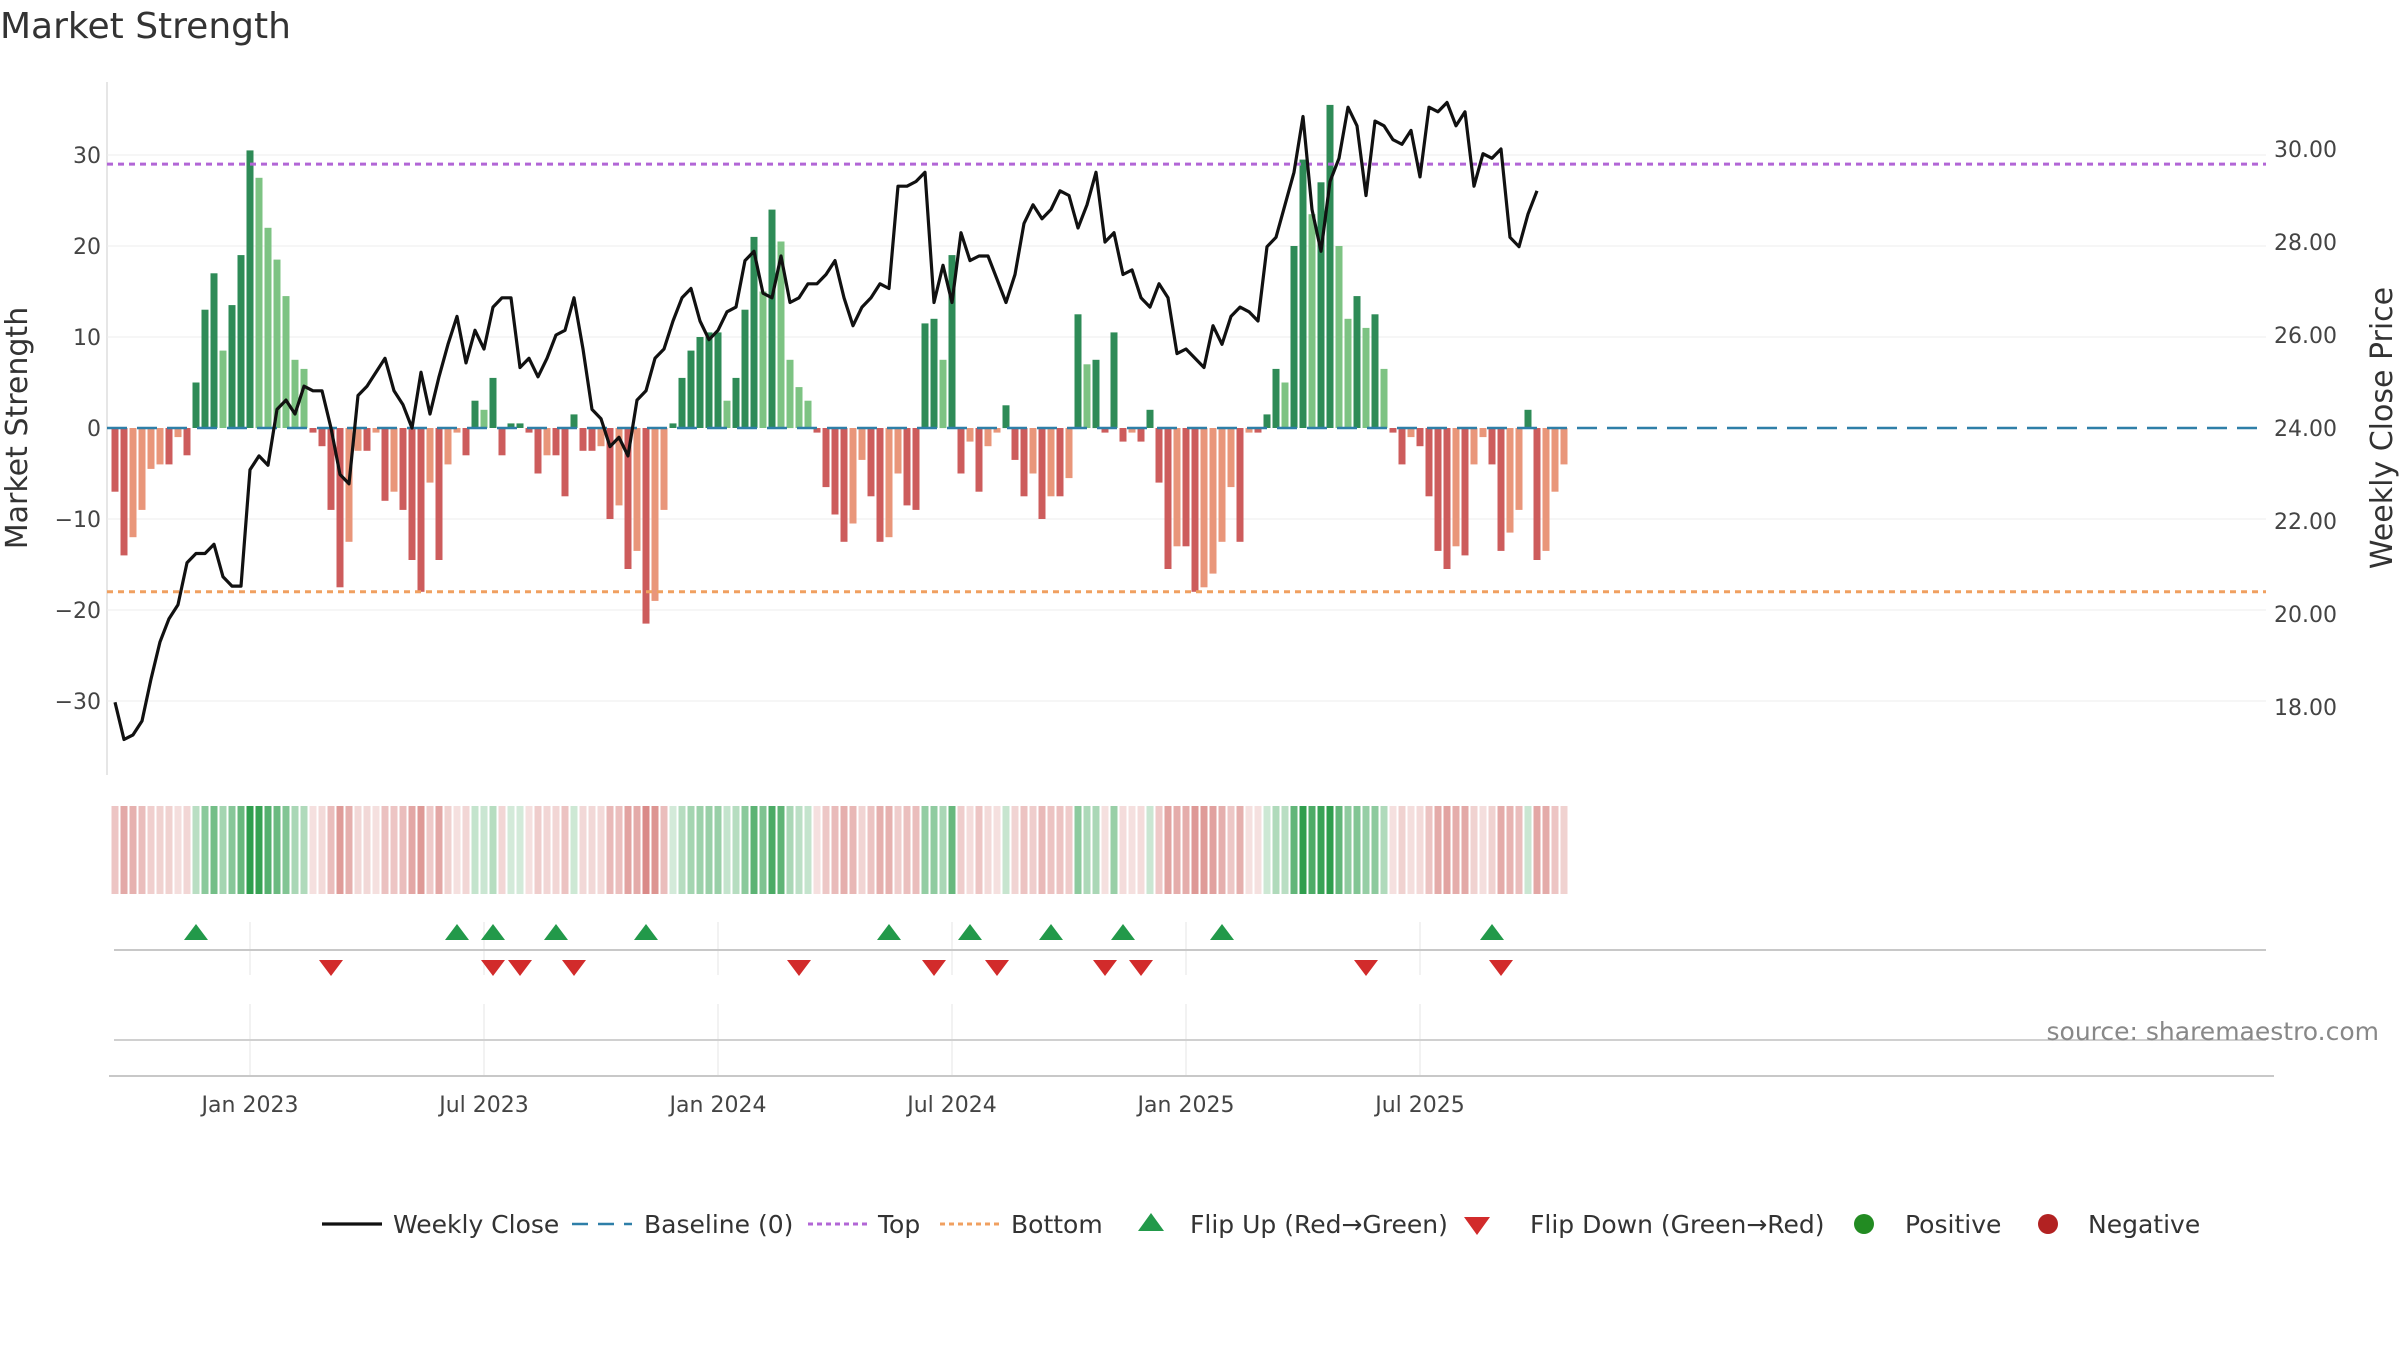  Describe the element at coordinates (1477, 1226) in the screenshot. I see `legend-flip-down-icon` at that location.